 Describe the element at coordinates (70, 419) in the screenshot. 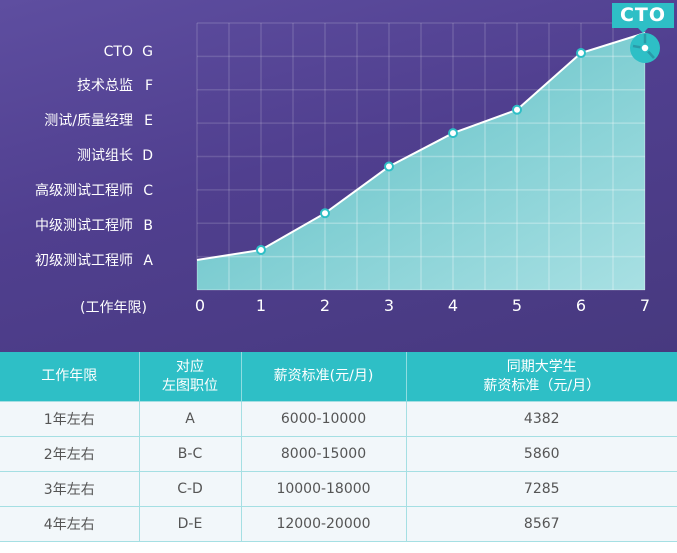

I see `table-cell: 1年左右` at that location.